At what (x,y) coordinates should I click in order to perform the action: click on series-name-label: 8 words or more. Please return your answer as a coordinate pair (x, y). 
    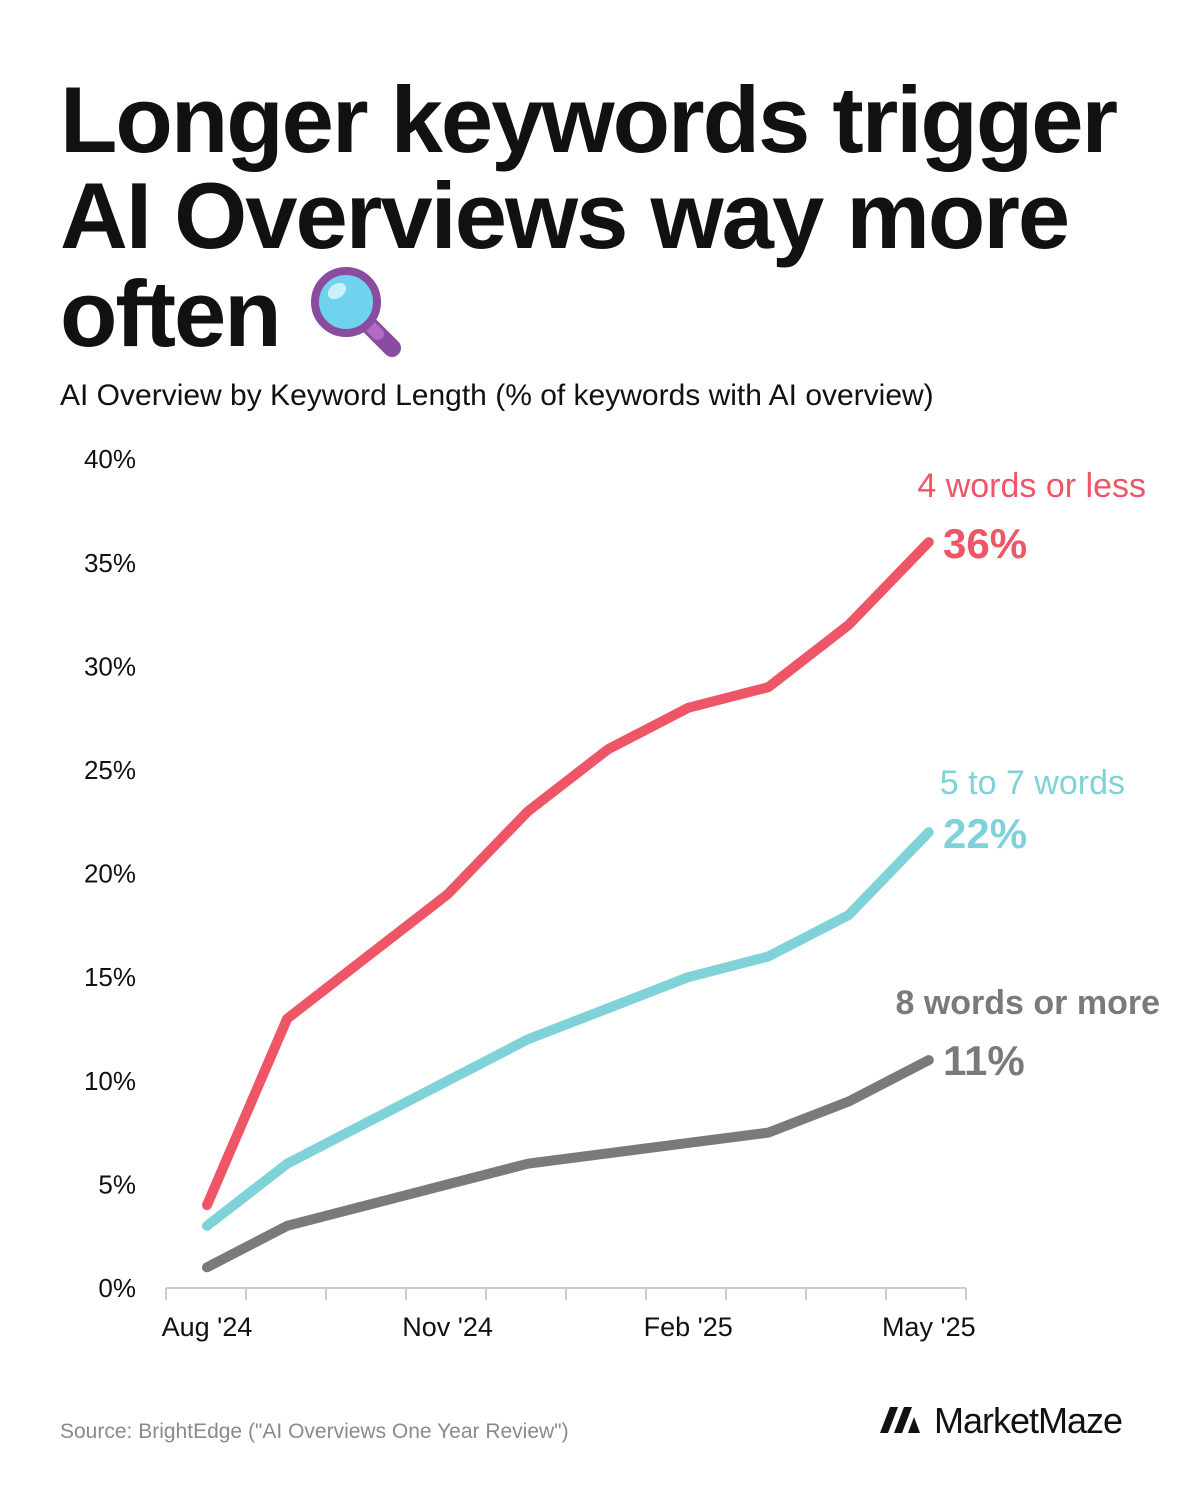
    Looking at the image, I should click on (1027, 1003).